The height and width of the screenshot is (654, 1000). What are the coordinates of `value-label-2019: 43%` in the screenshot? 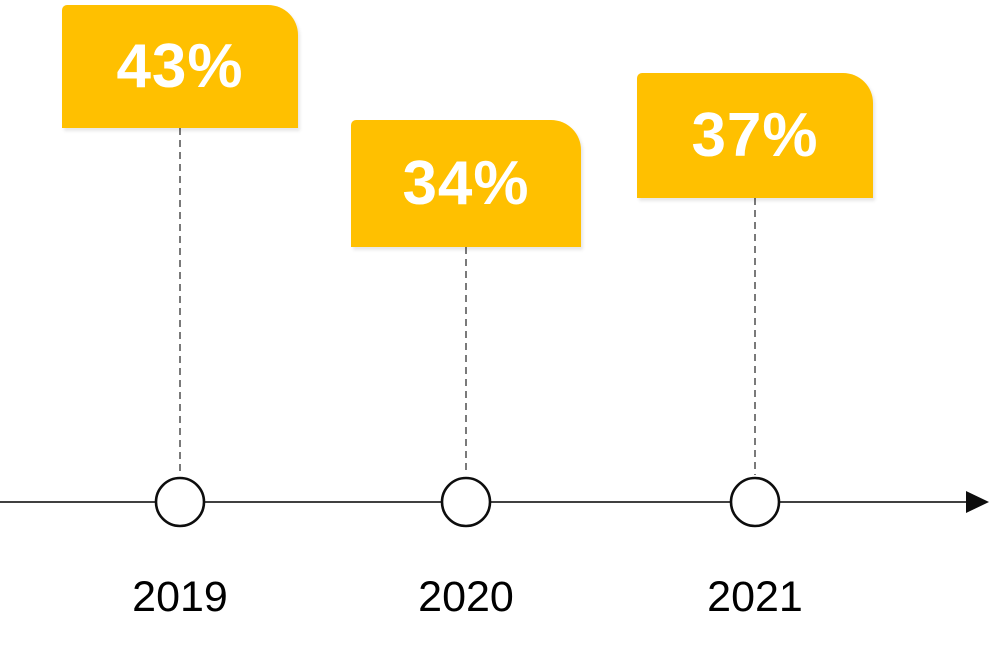 It's located at (180, 66).